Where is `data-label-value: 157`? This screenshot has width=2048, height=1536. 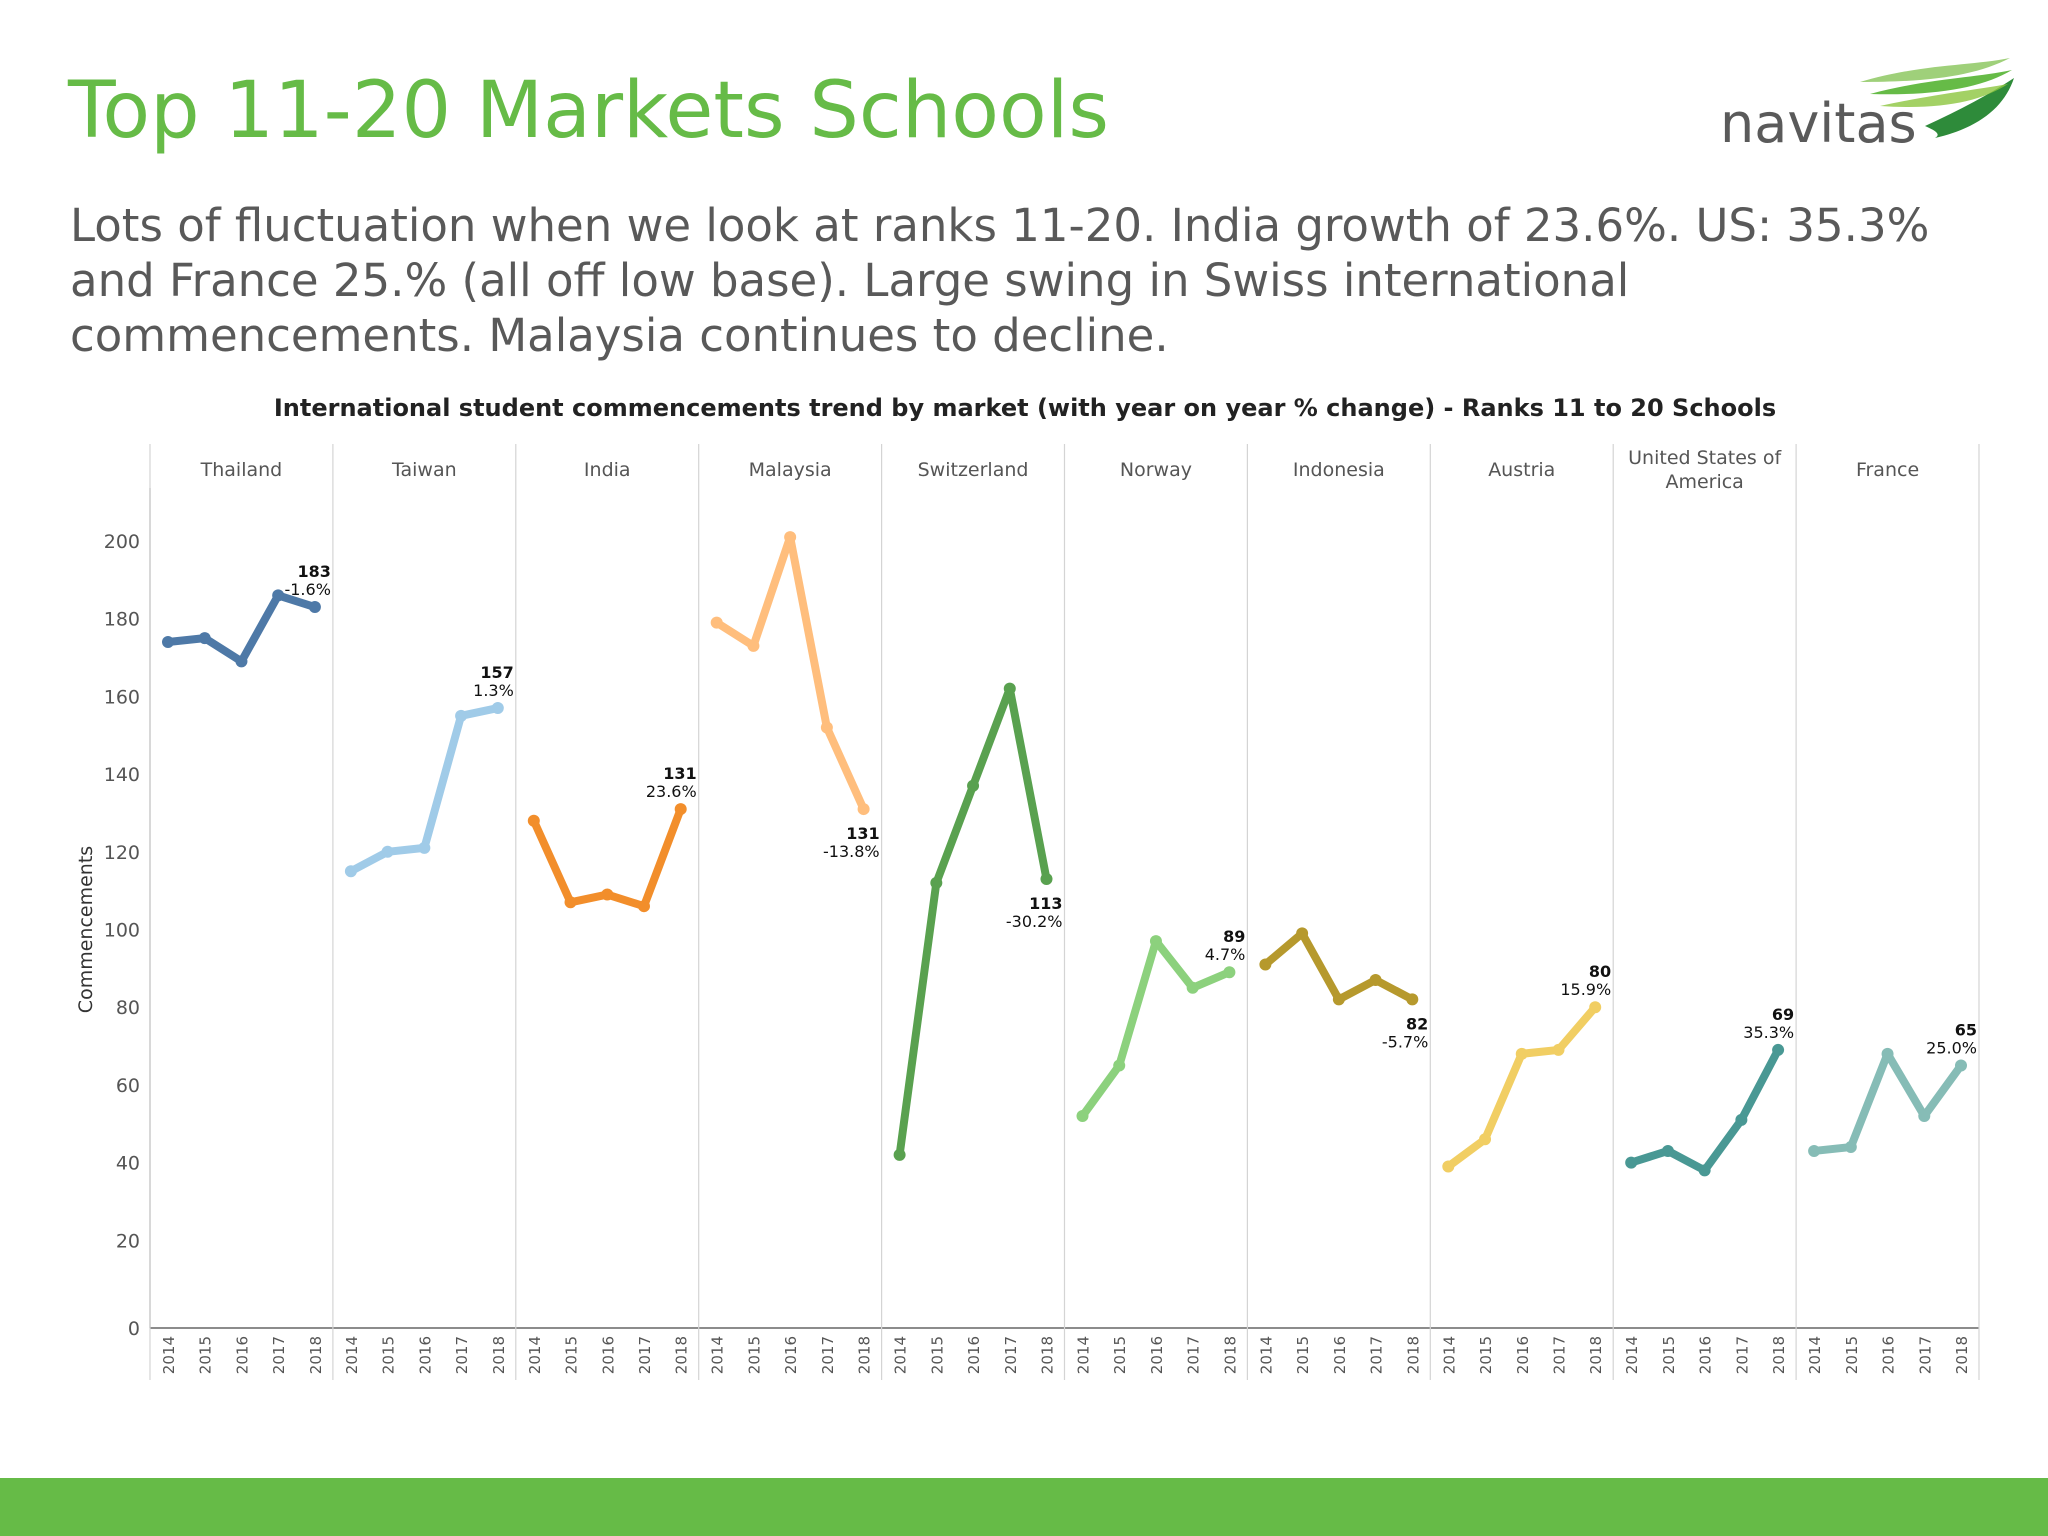 data-label-value: 157 is located at coordinates (496, 672).